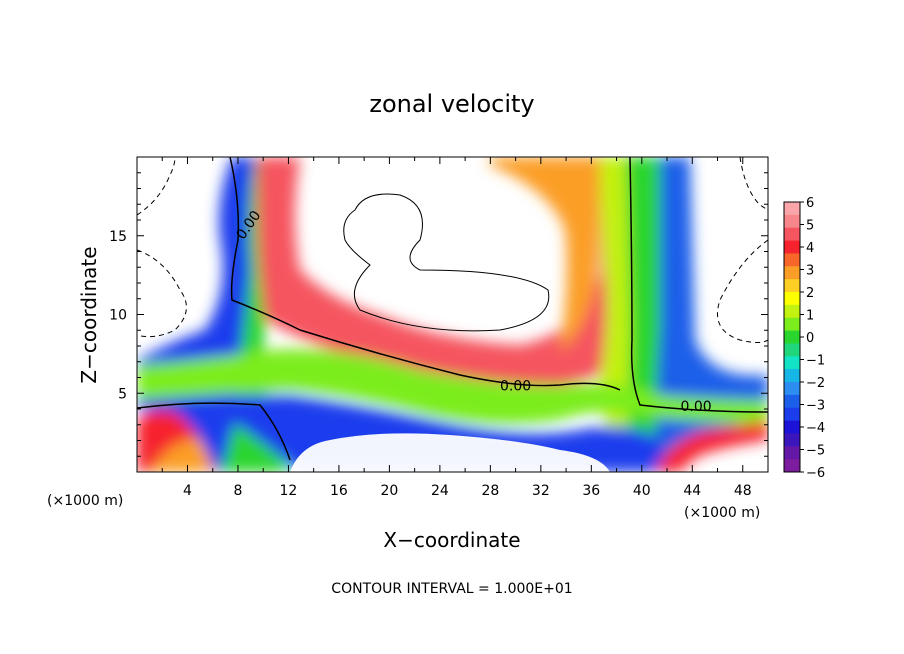 The height and width of the screenshot is (654, 904). Describe the element at coordinates (187, 491) in the screenshot. I see `x-tick-label: 4` at that location.